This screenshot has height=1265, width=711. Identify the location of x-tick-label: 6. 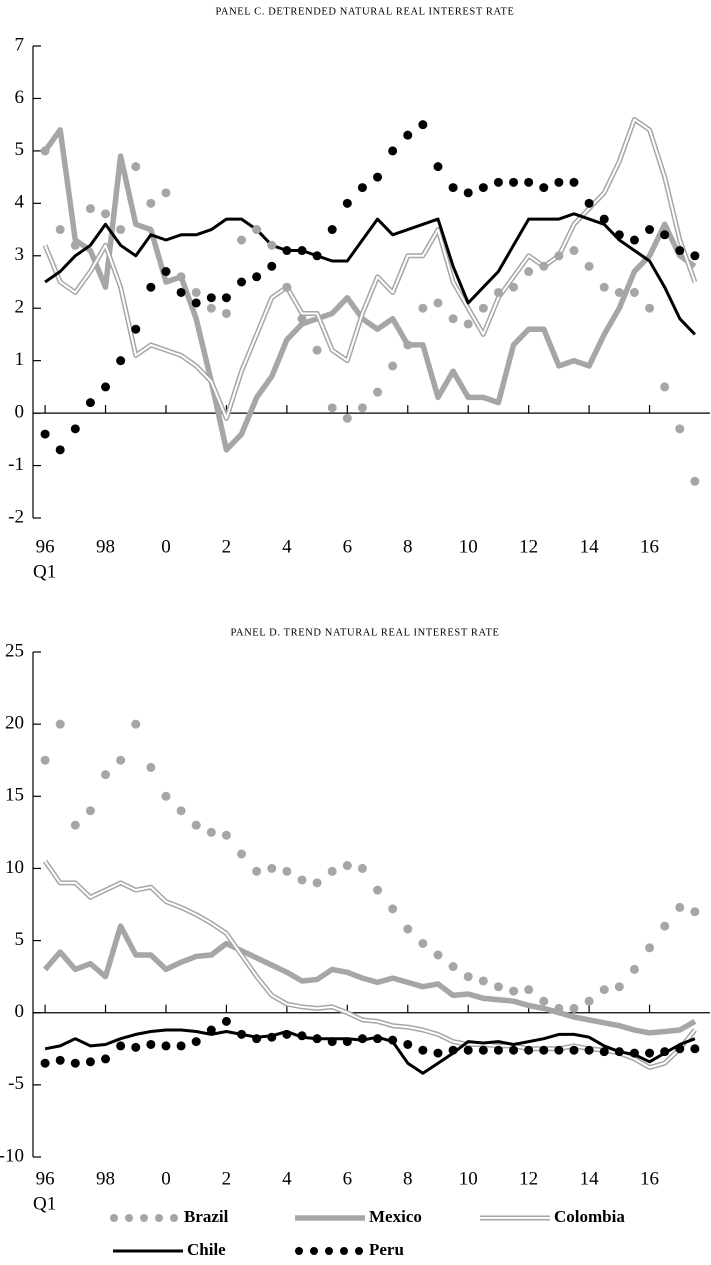
(348, 546).